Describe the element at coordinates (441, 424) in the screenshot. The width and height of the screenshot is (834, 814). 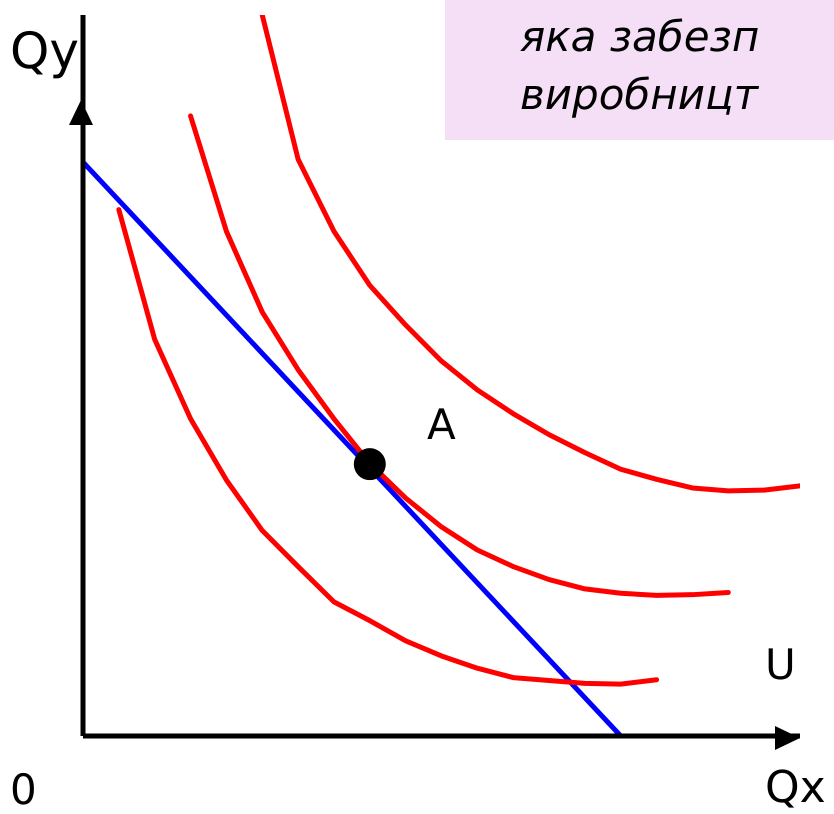
I see `annotation: A` at that location.